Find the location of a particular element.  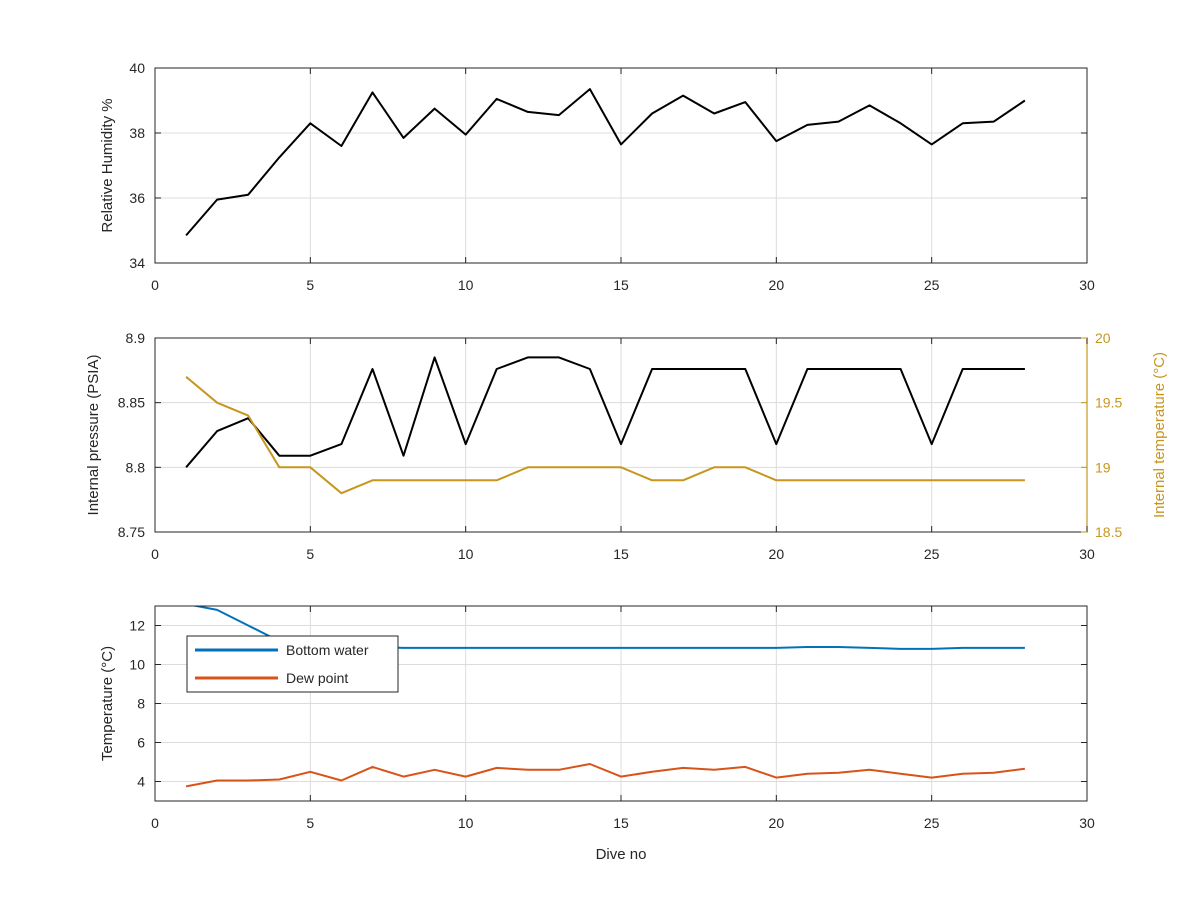

legend-label-0: Bottom water is located at coordinates (327, 650).